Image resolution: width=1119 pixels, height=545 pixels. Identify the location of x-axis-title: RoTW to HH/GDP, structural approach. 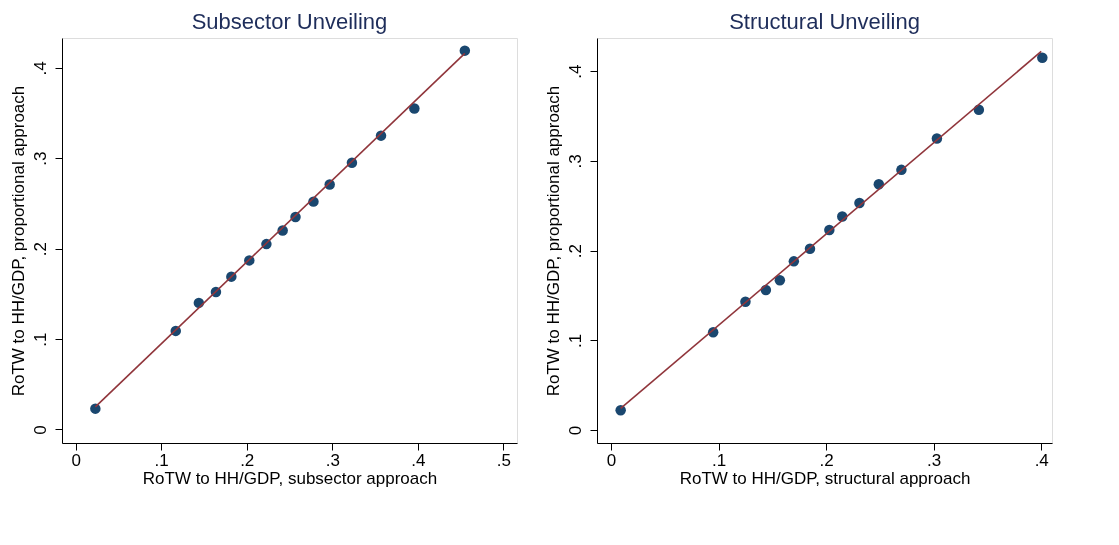
(825, 478).